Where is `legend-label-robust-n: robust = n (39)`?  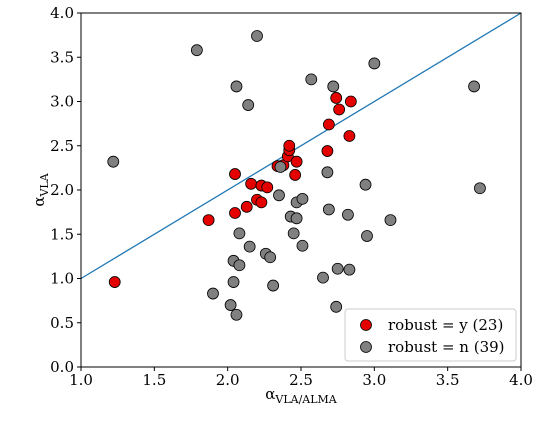 legend-label-robust-n: robust = n (39) is located at coordinates (446, 347).